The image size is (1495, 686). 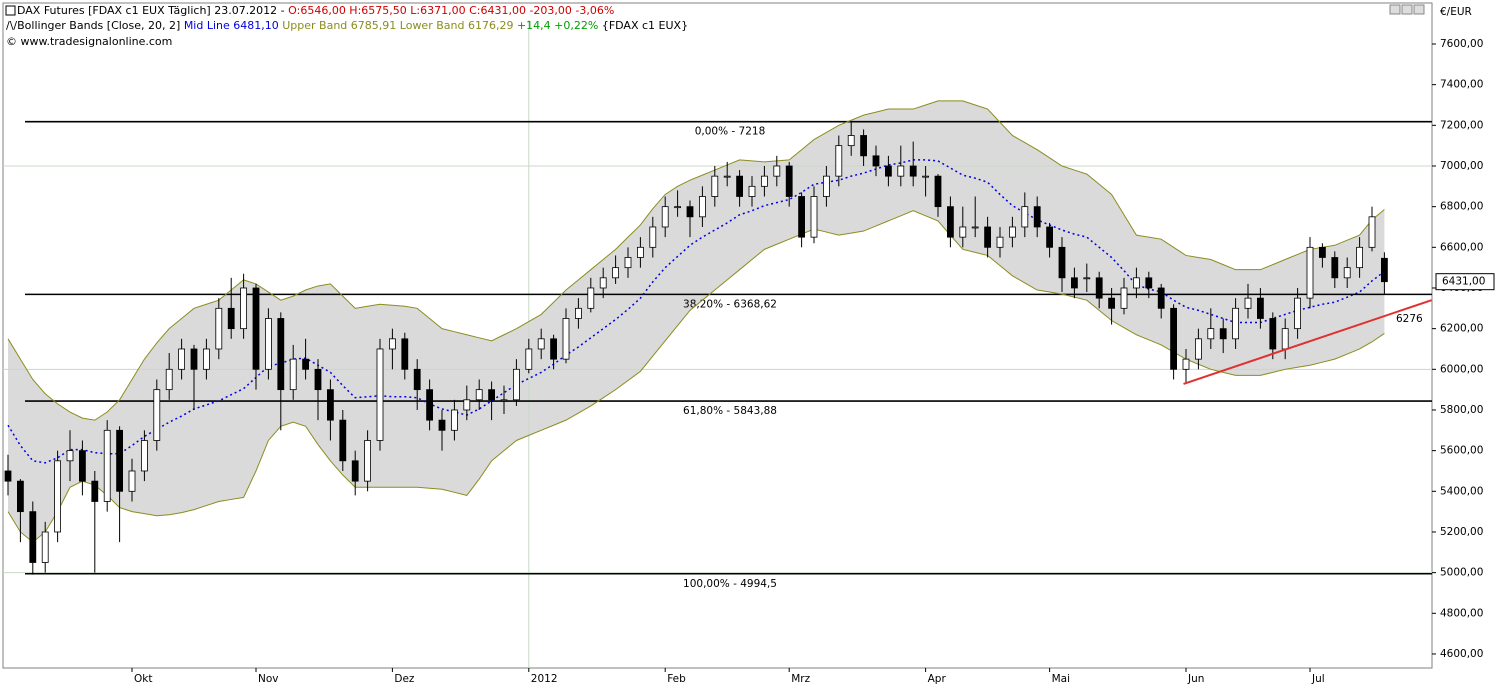 I want to click on y-tick-label: 7600,00, so click(x=1461, y=44).